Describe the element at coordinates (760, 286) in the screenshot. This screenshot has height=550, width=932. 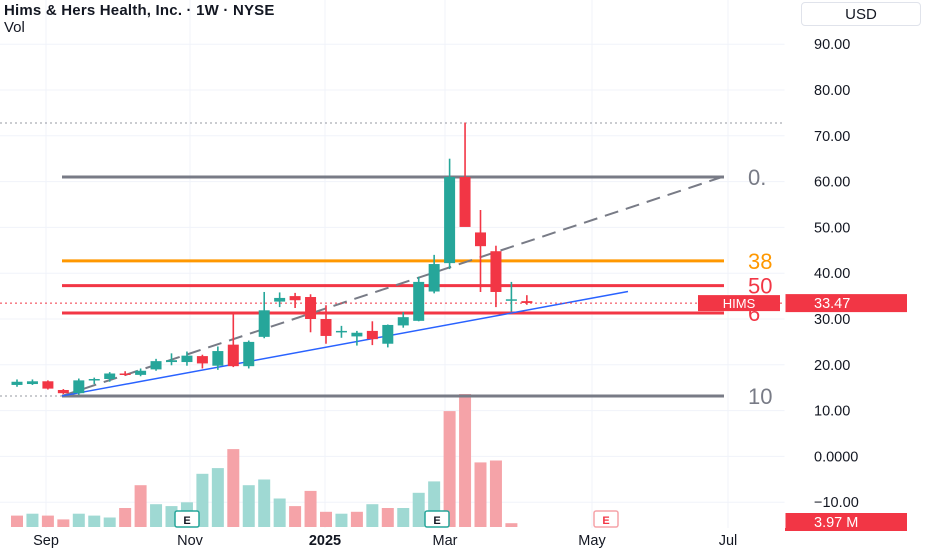
I see `fib-level-label: 50` at that location.